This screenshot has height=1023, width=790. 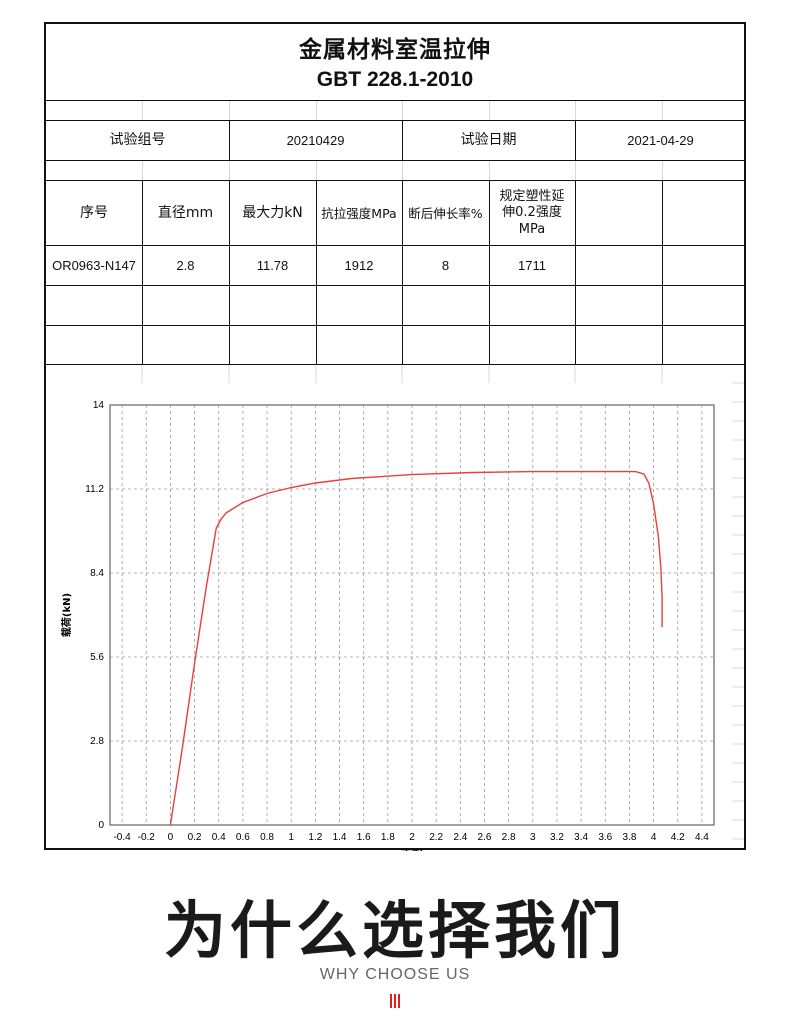 I want to click on x-tick-label: 3.4, so click(x=581, y=837).